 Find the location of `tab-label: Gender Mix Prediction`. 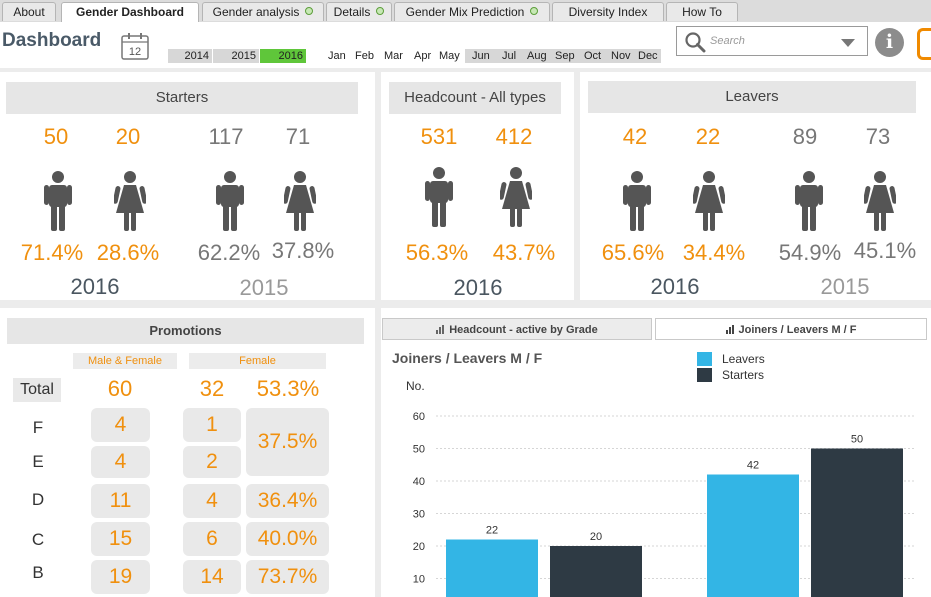

tab-label: Gender Mix Prediction is located at coordinates (465, 12).